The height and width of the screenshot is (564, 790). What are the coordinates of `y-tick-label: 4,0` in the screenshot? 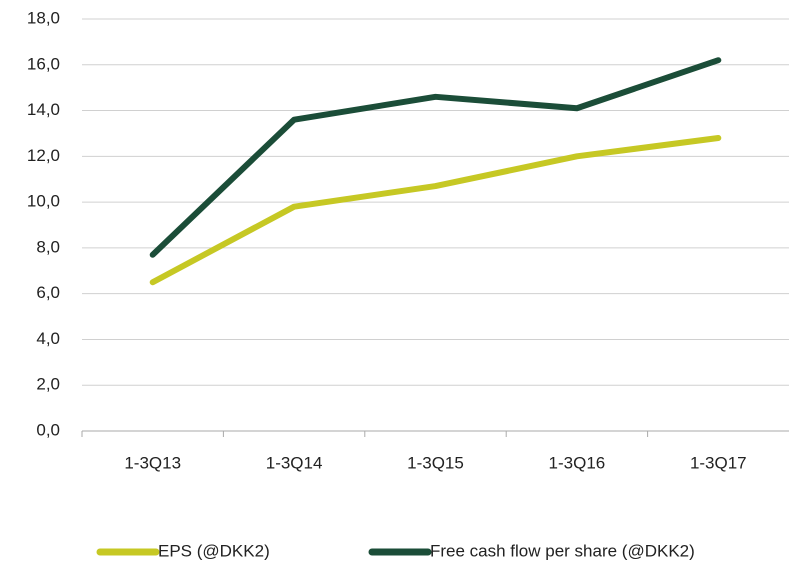 It's located at (48, 338).